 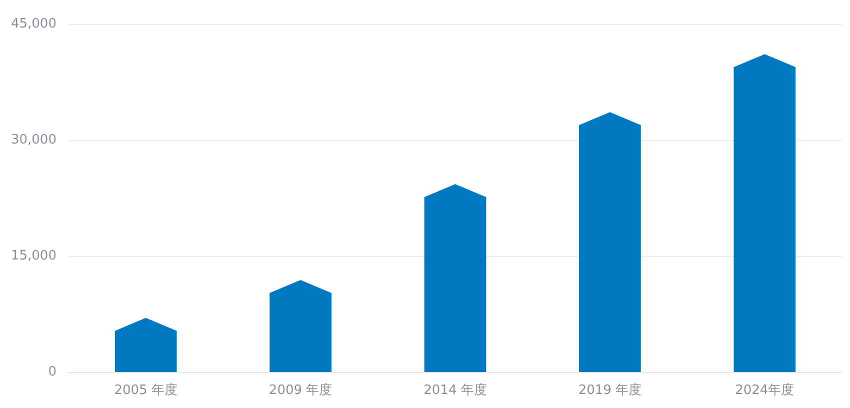 I want to click on x-tick-label: 2019 年度, so click(x=610, y=390).